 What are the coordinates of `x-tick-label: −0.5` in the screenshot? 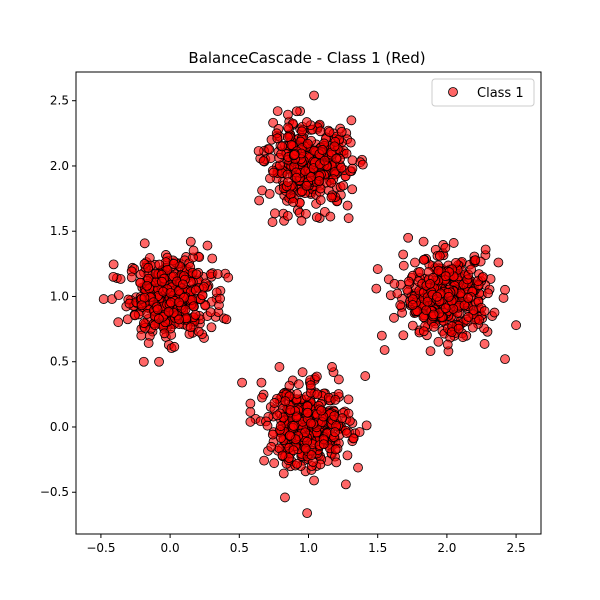 It's located at (100, 548).